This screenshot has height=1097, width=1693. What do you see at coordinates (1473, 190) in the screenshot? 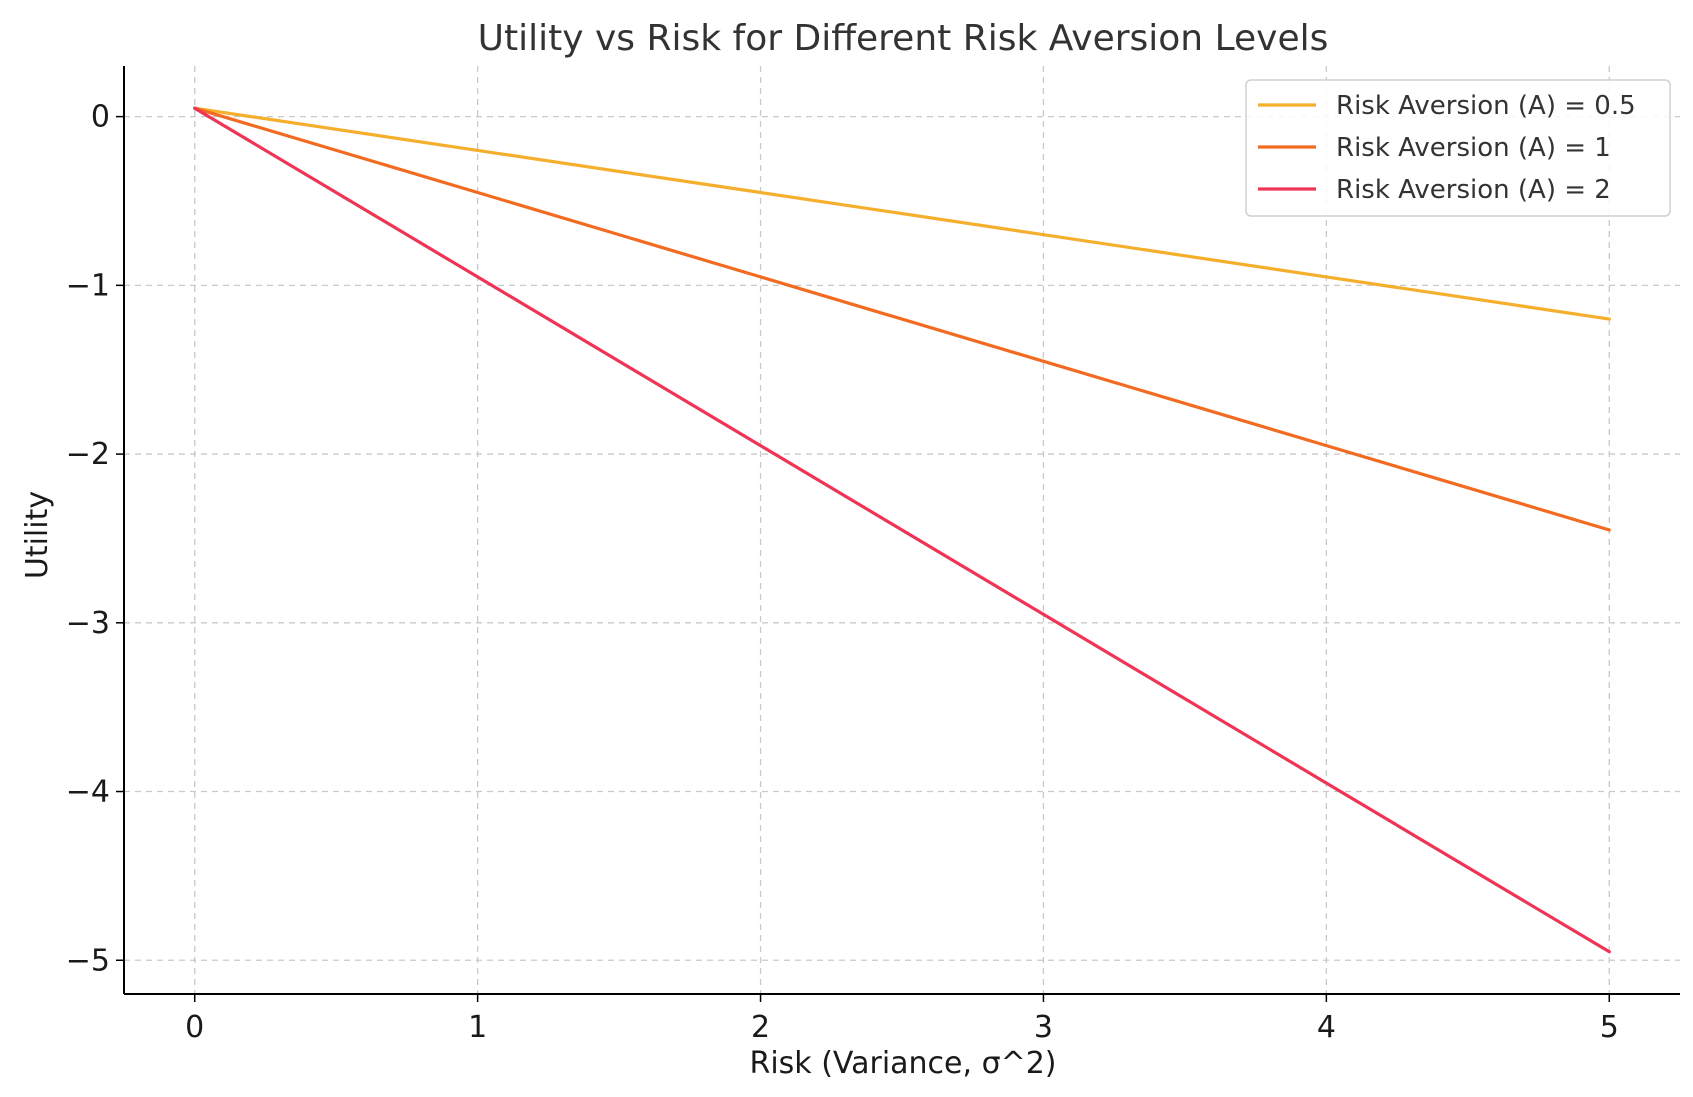
I see `legend-label-2: Risk Aversion (A) = 2` at bounding box center [1473, 190].